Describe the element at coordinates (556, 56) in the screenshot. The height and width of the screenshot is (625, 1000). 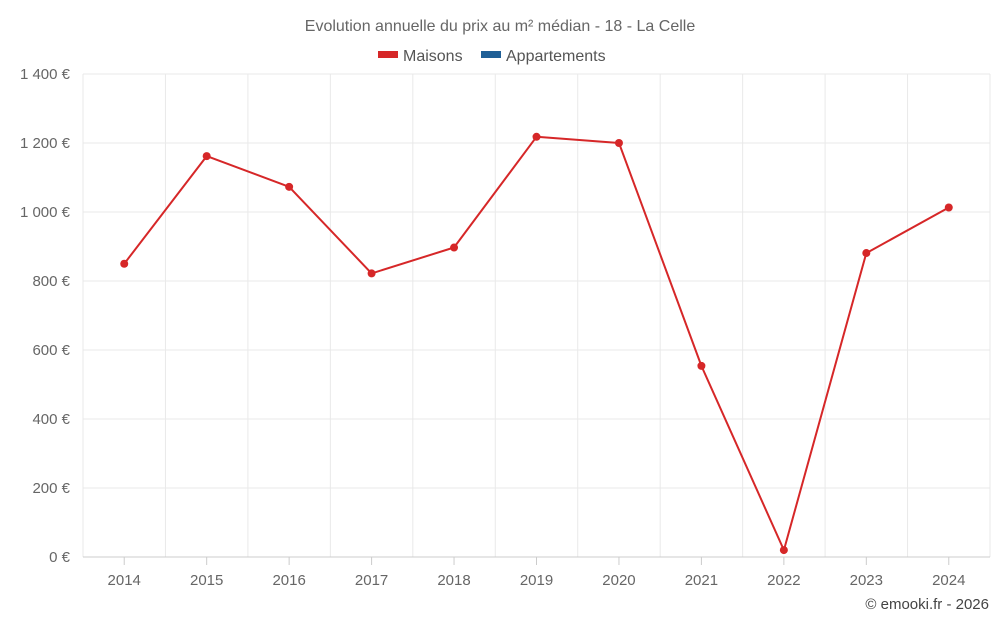
I see `legend-label-appartements: Appartements` at that location.